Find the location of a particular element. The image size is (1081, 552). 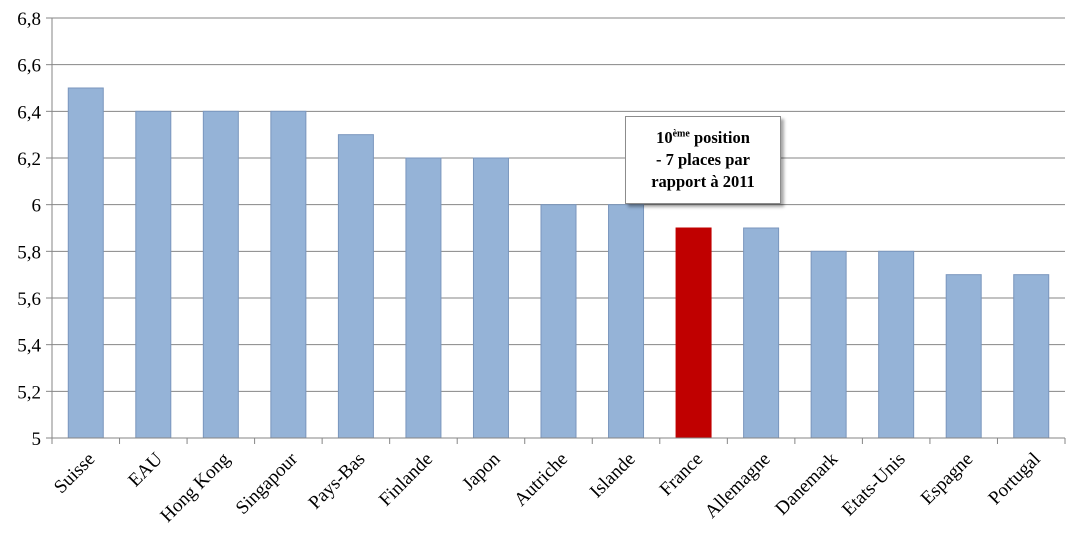

x-tick-label: Singapour is located at coordinates (267, 483).